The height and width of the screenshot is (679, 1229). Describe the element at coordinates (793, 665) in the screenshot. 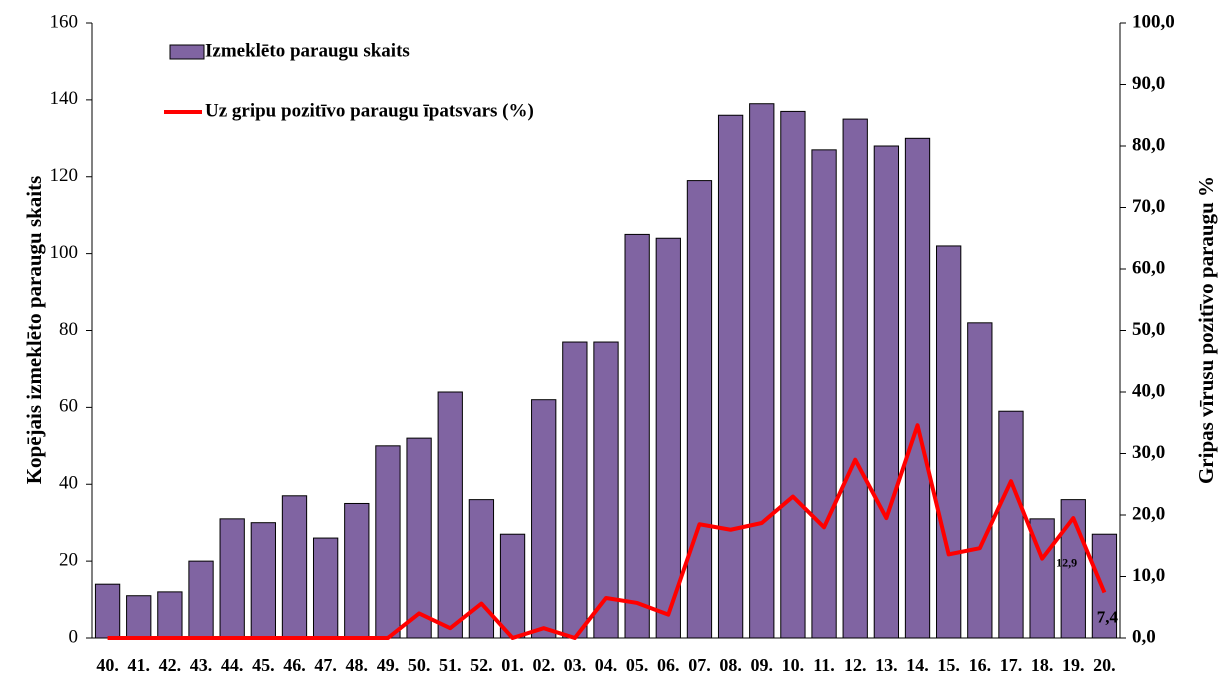

I see `x-tick-label: 10.` at that location.